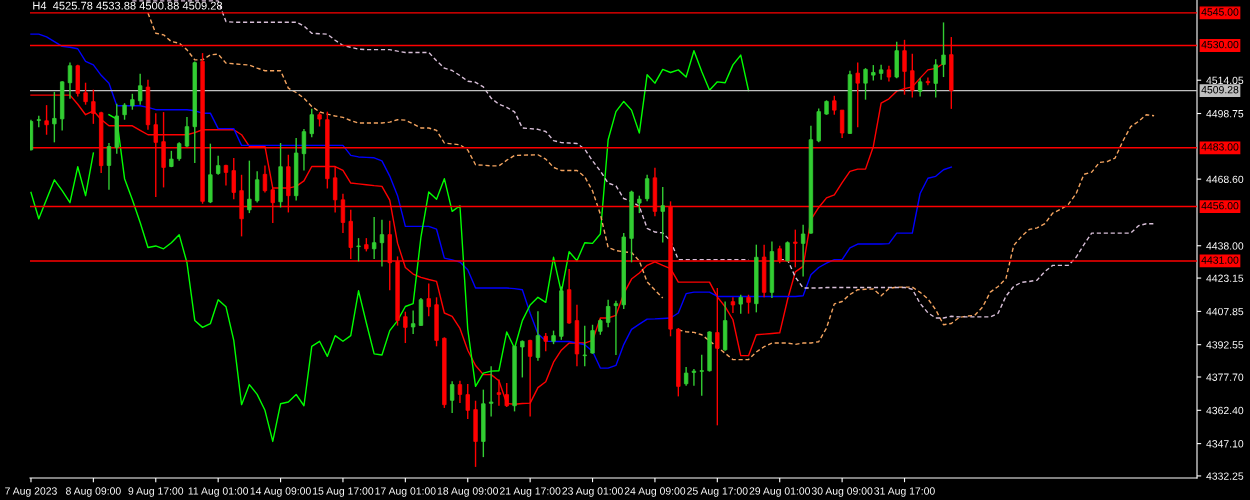 The height and width of the screenshot is (500, 1250). I want to click on y-tick-label: 4347.10, so click(1225, 444).